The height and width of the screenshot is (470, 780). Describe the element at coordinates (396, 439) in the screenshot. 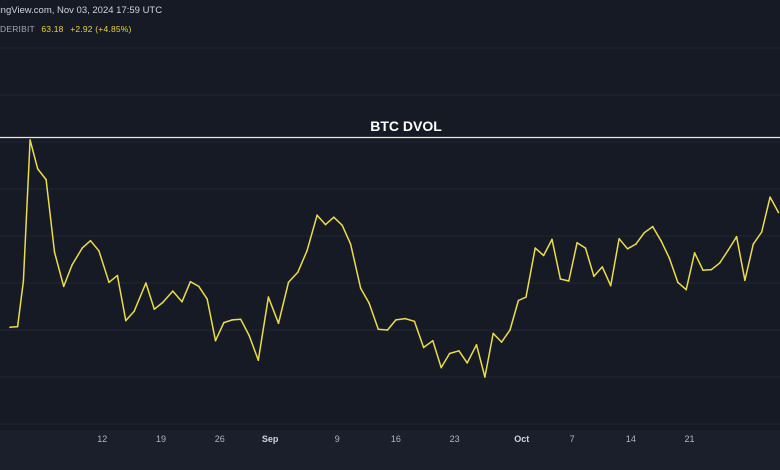

I see `x-tick-label: 16` at that location.